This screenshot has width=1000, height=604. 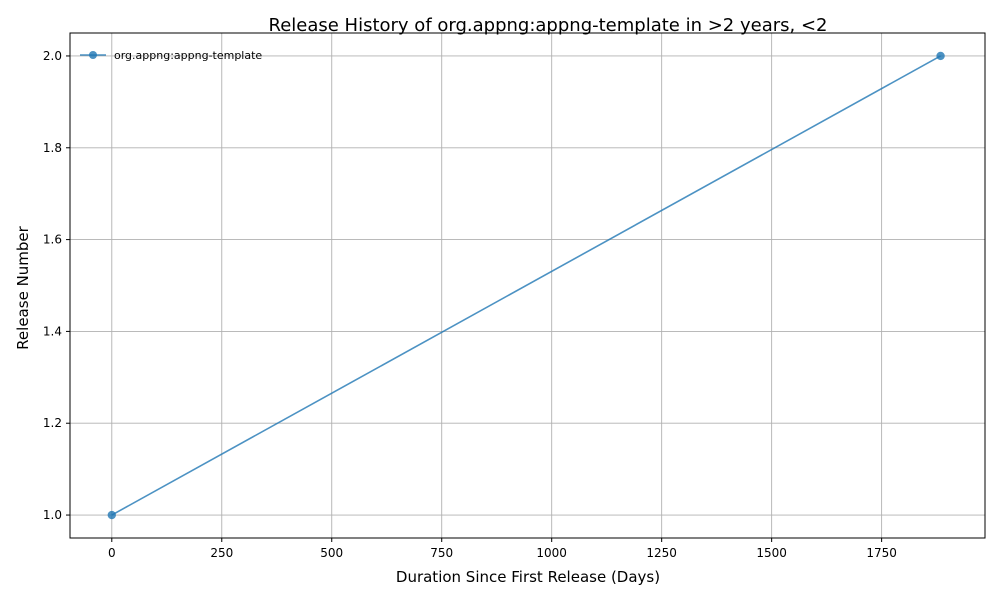 What do you see at coordinates (331, 553) in the screenshot?
I see `x-tick-label: 500` at bounding box center [331, 553].